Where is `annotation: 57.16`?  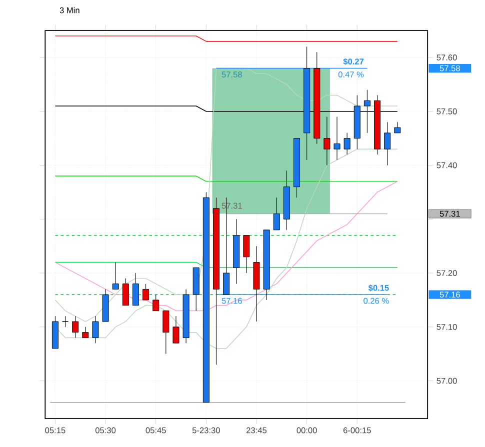
annotation: 57.16 is located at coordinates (232, 301).